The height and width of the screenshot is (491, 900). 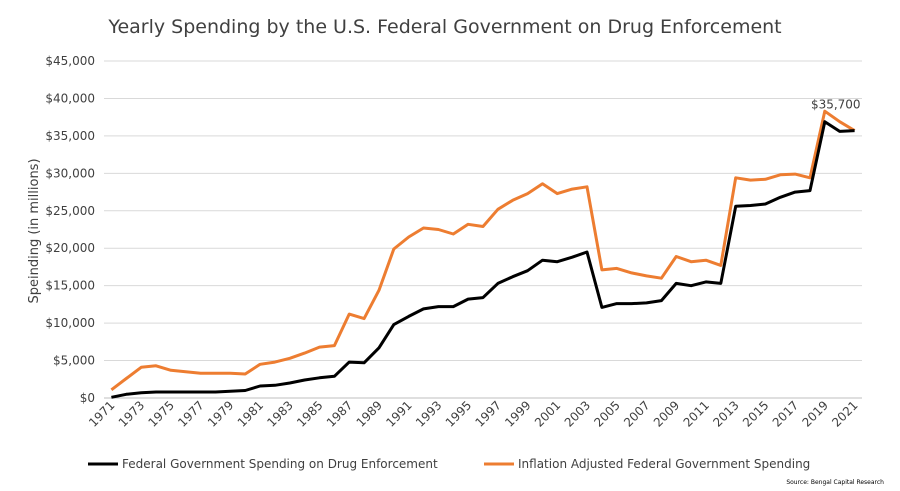 I want to click on annotations: $35,700, so click(x=836, y=105).